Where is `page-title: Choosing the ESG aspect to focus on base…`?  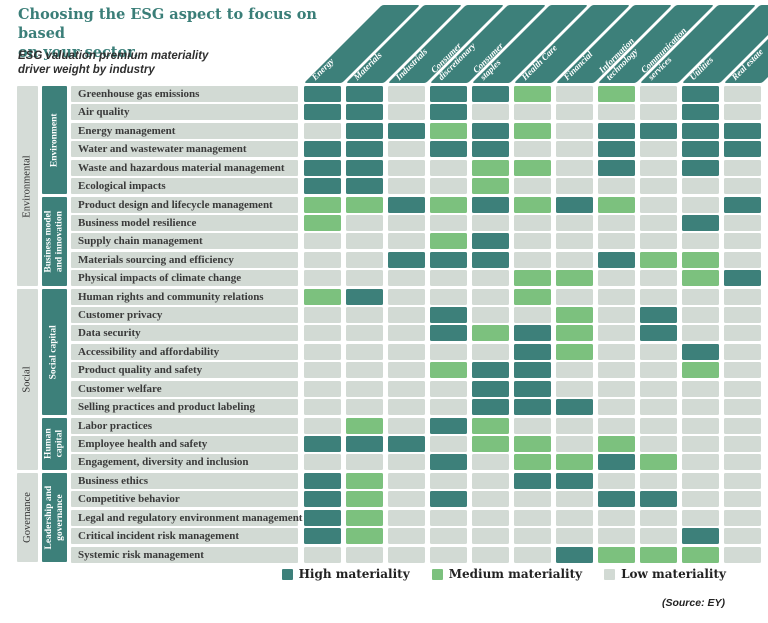
page-title: Choosing the ESG aspect to focus on base… is located at coordinates (167, 33).